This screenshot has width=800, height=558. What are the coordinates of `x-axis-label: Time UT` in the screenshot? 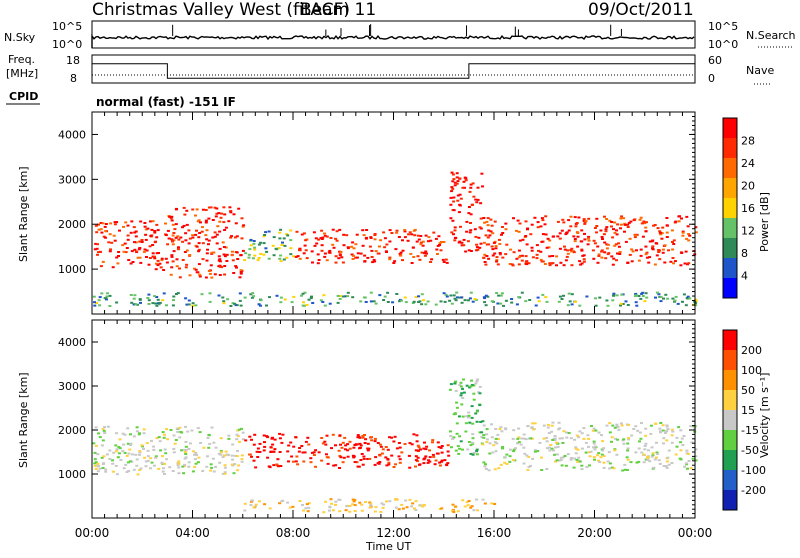 It's located at (388, 546).